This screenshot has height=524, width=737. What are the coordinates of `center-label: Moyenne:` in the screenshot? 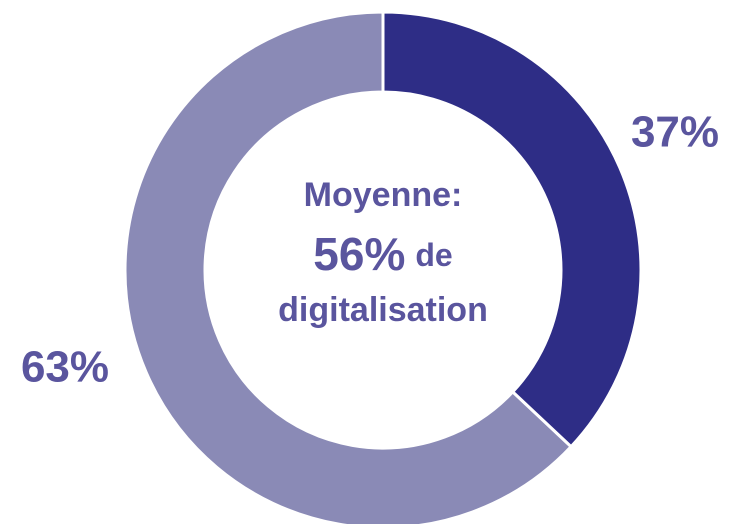 It's located at (383, 195).